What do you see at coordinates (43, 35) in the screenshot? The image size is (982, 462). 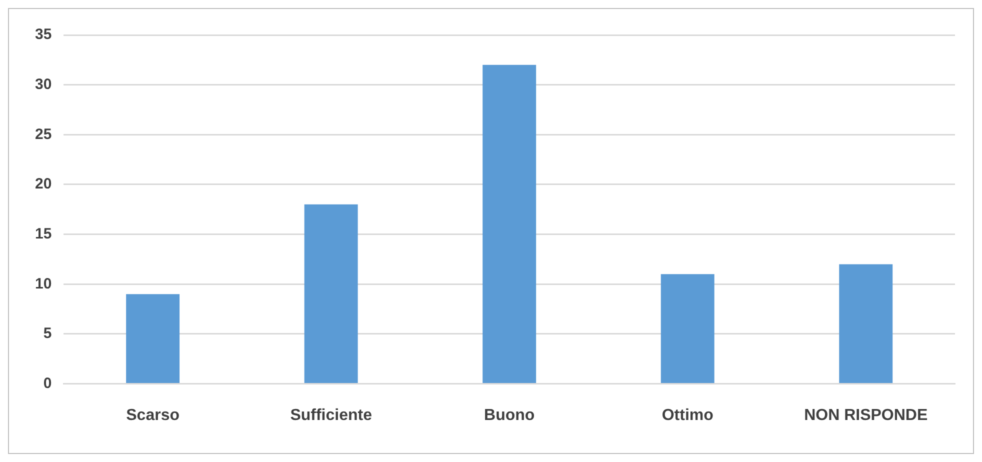 I see `y-tick-label: 35` at bounding box center [43, 35].